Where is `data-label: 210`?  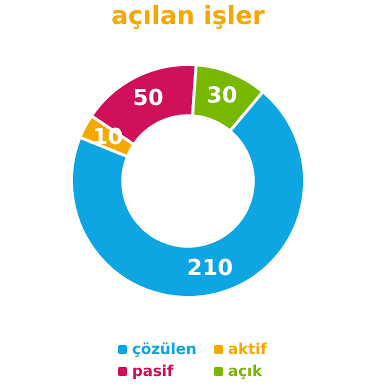
data-label: 210 is located at coordinates (210, 268).